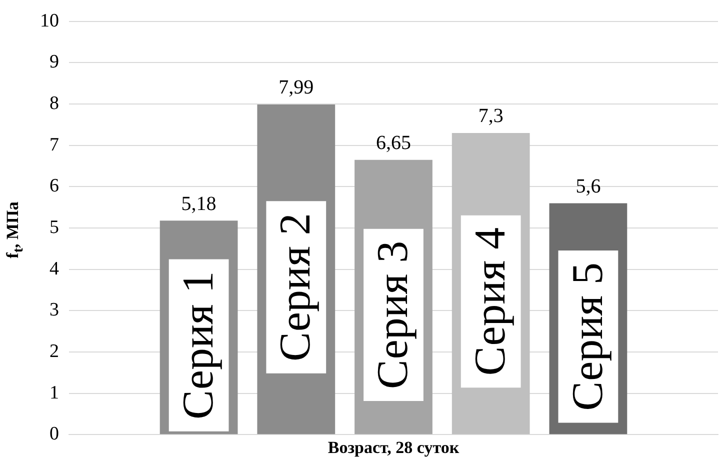 The width and height of the screenshot is (728, 463). What do you see at coordinates (55, 269) in the screenshot?
I see `y-tick-label: 4` at bounding box center [55, 269].